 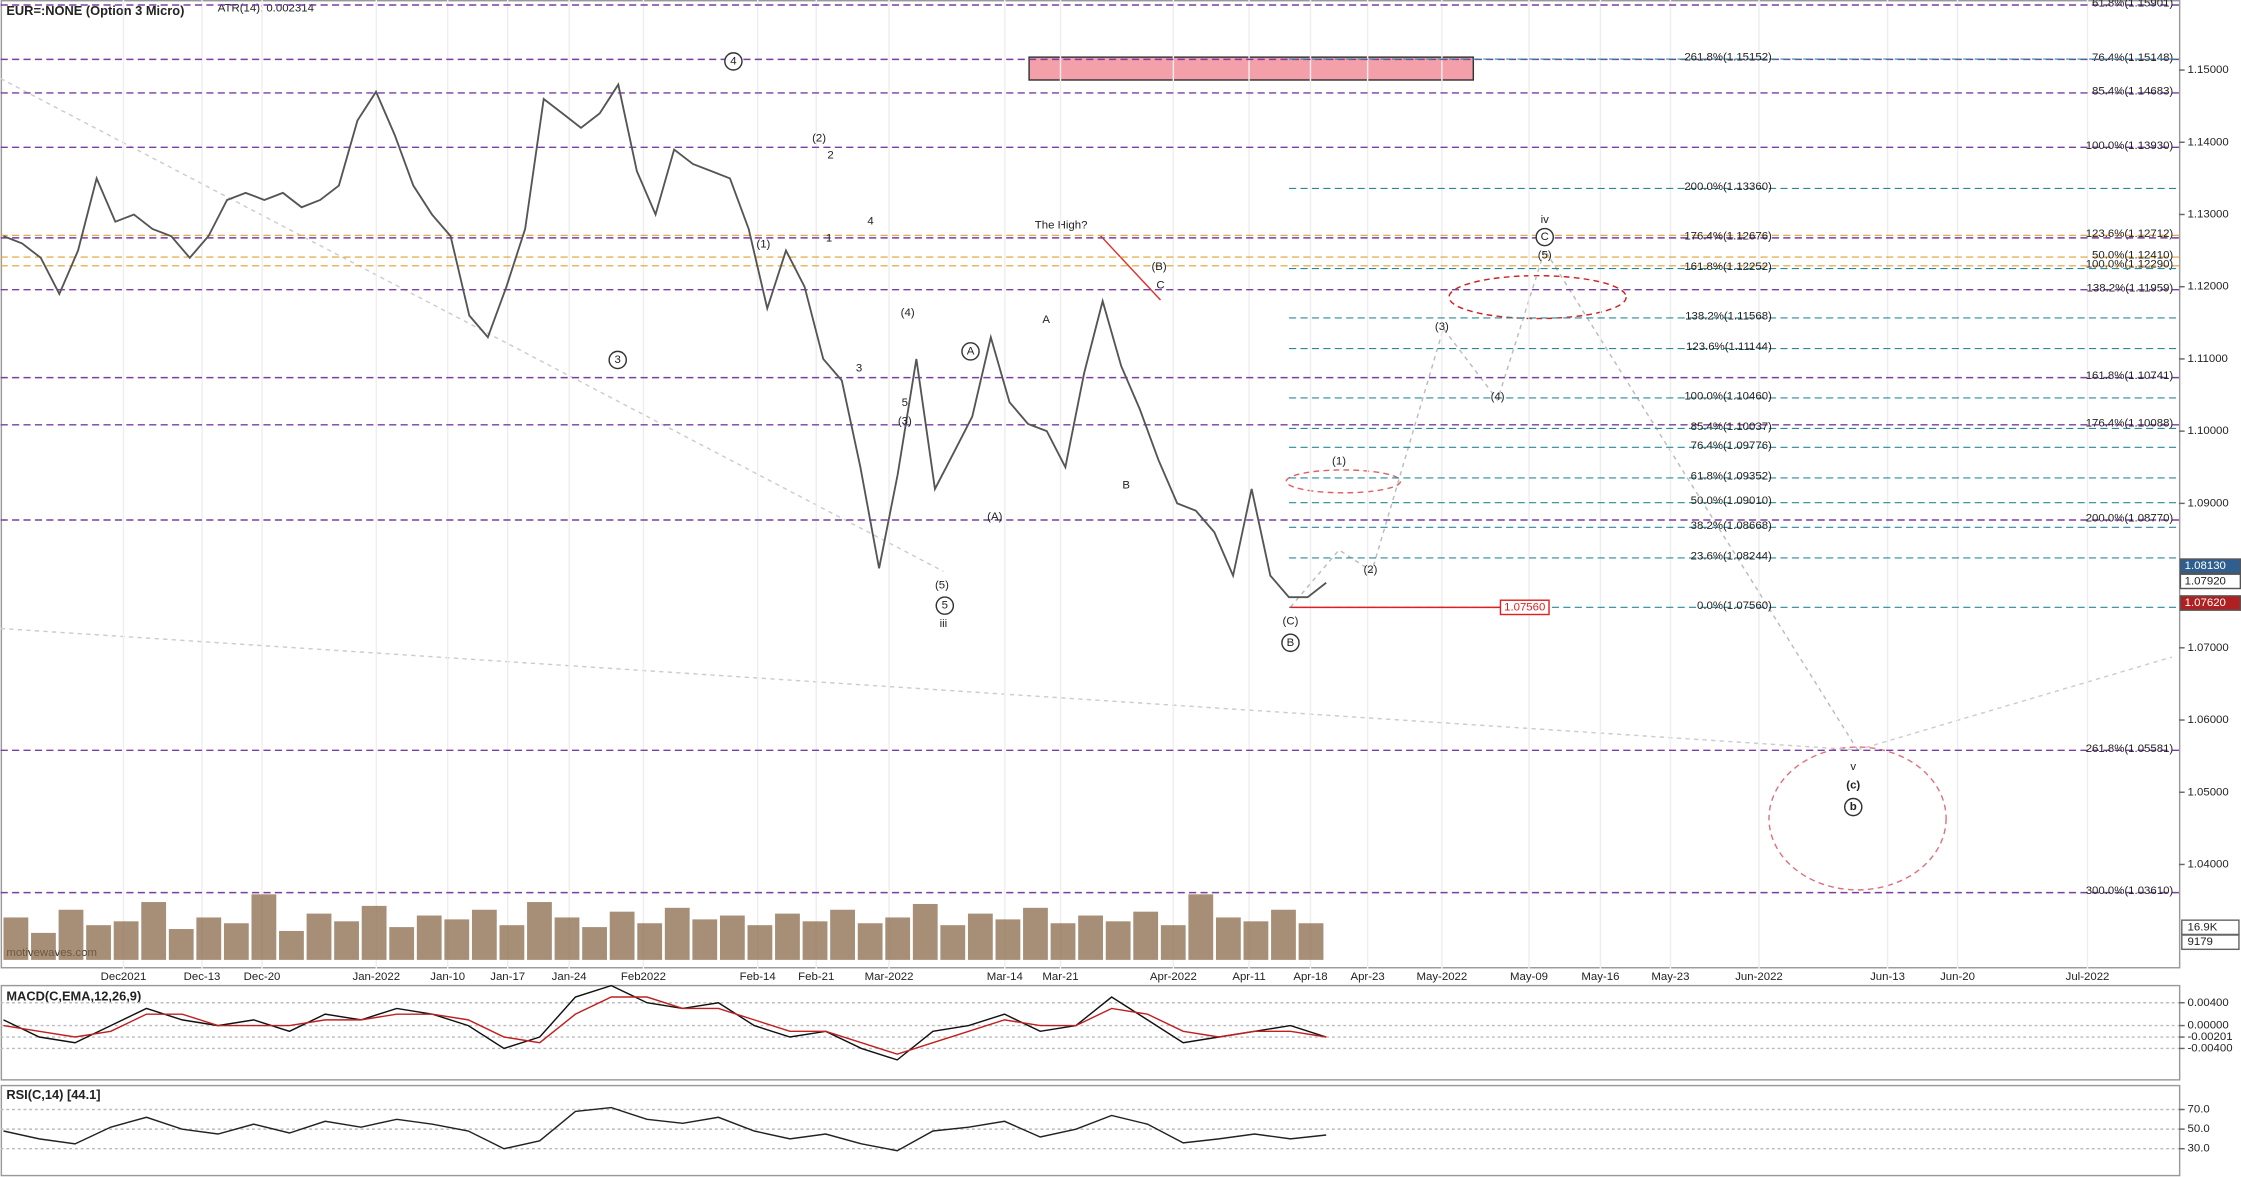 I want to click on fib-label: 176.4%(1.10088), so click(x=2130, y=423).